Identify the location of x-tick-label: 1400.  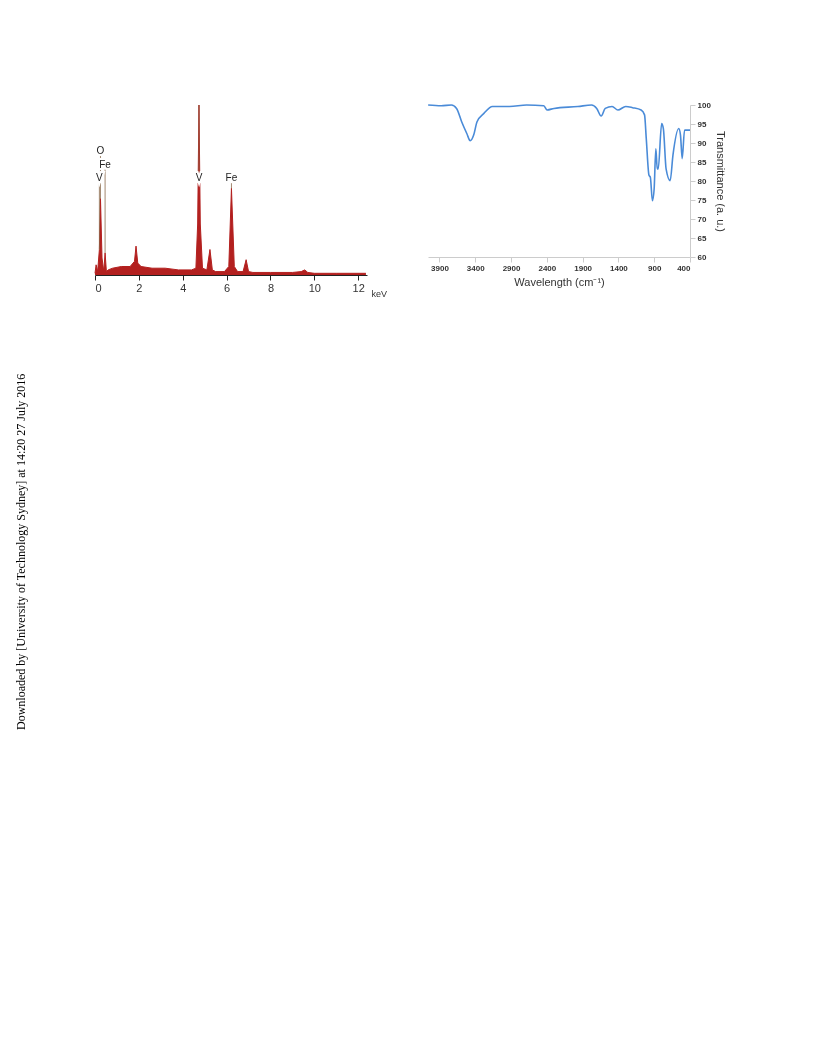
(619, 268).